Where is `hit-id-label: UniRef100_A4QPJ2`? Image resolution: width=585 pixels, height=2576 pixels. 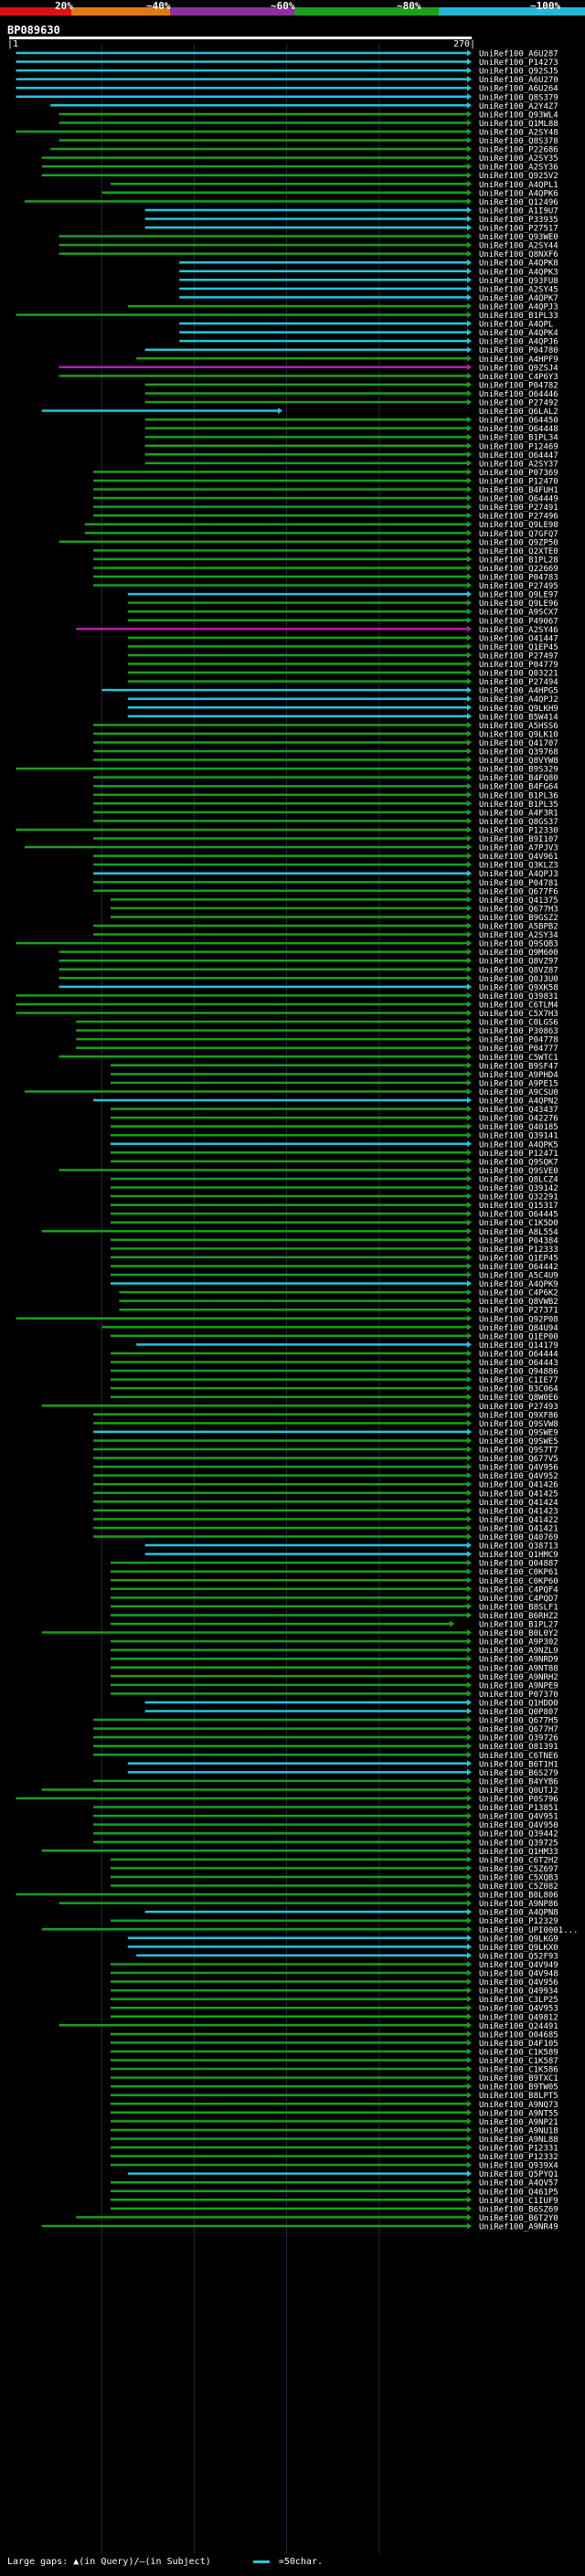 hit-id-label: UniRef100_A4QPJ2 is located at coordinates (518, 700).